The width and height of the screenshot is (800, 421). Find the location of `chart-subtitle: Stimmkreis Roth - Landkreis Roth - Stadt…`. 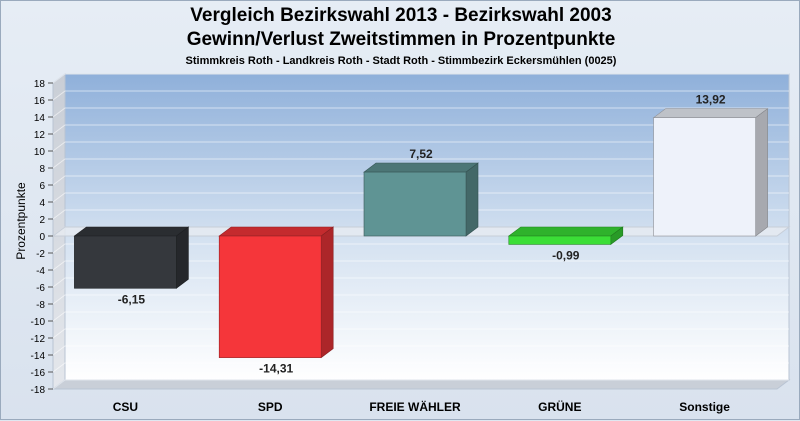

chart-subtitle: Stimmkreis Roth - Landkreis Roth - Stadt… is located at coordinates (401, 61).